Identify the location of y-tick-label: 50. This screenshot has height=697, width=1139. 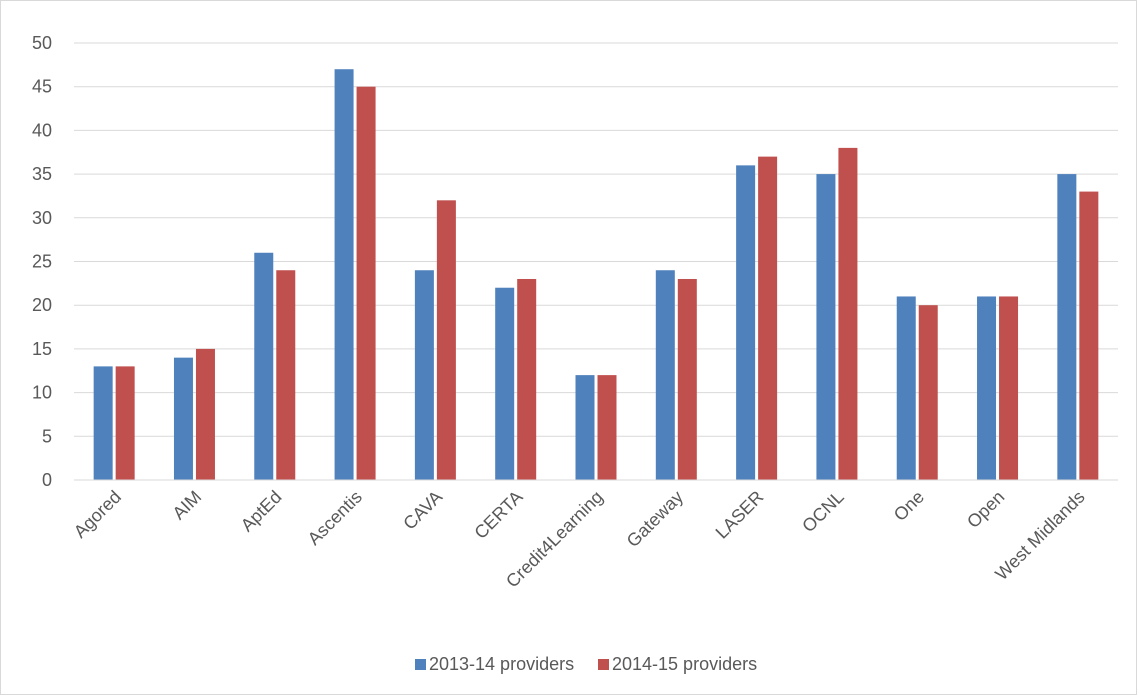
(42, 43).